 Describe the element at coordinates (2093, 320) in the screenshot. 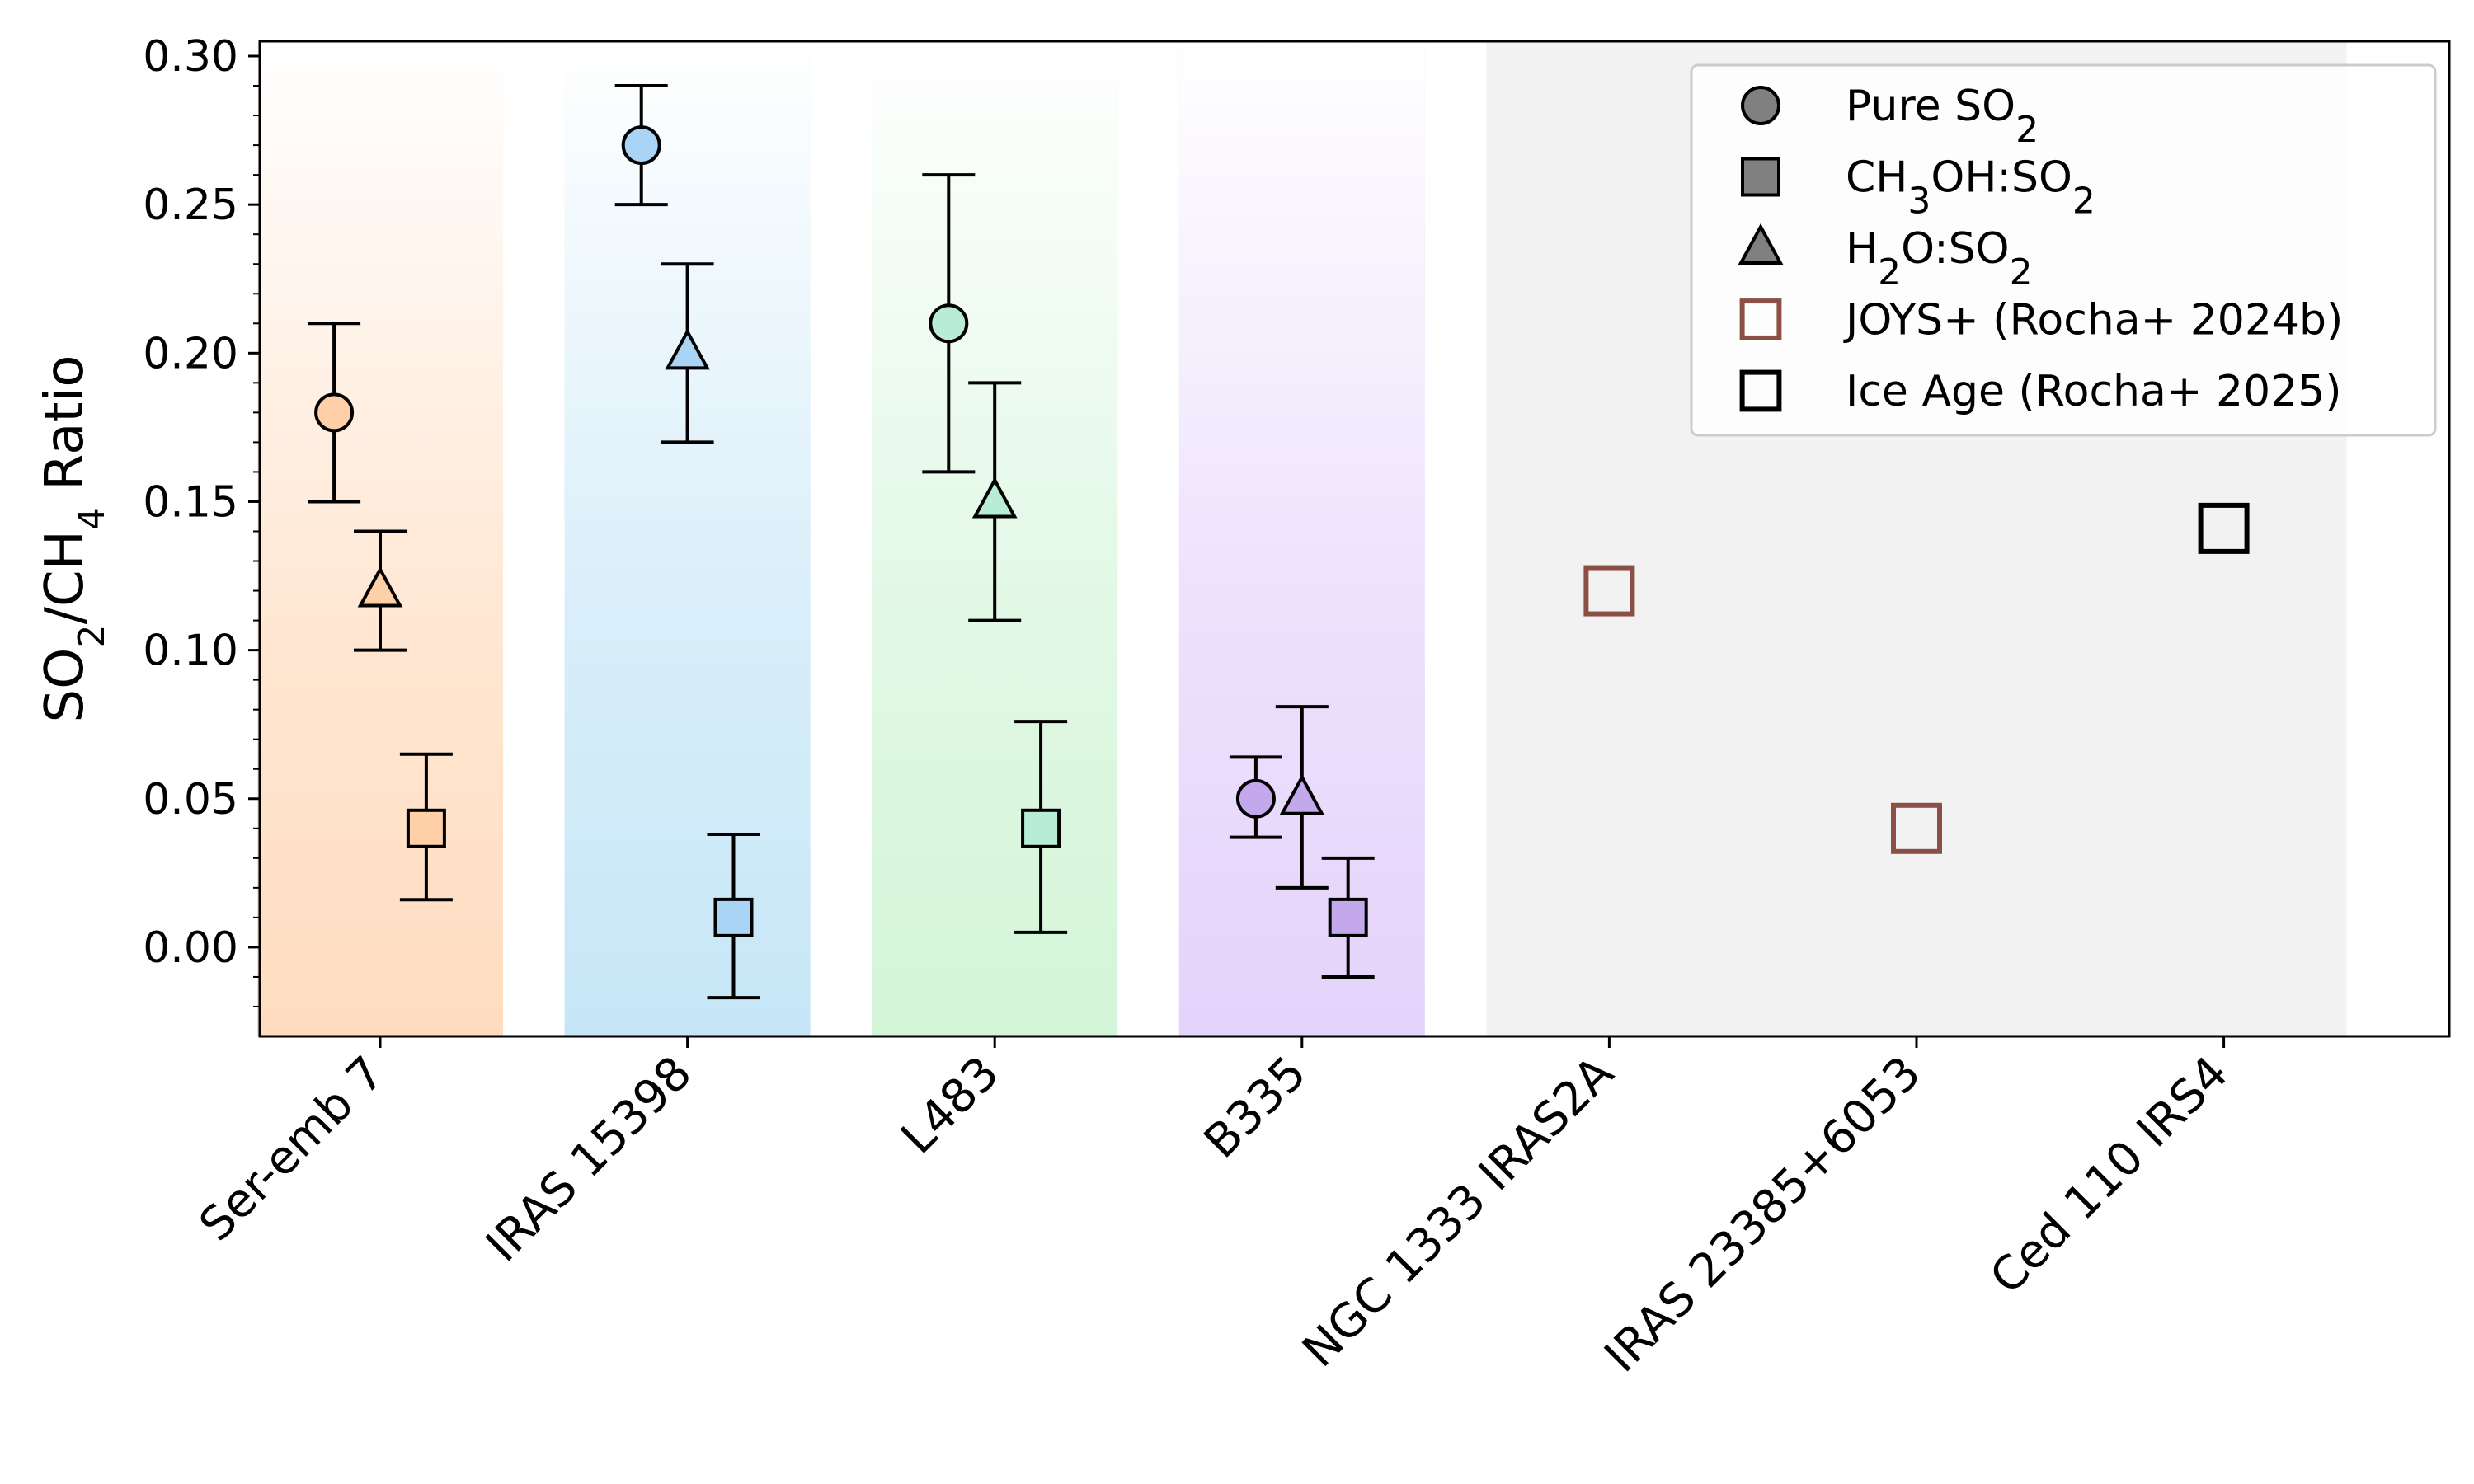

I see `legend-label: JOYS+ (Rocha+ 2024b)` at that location.